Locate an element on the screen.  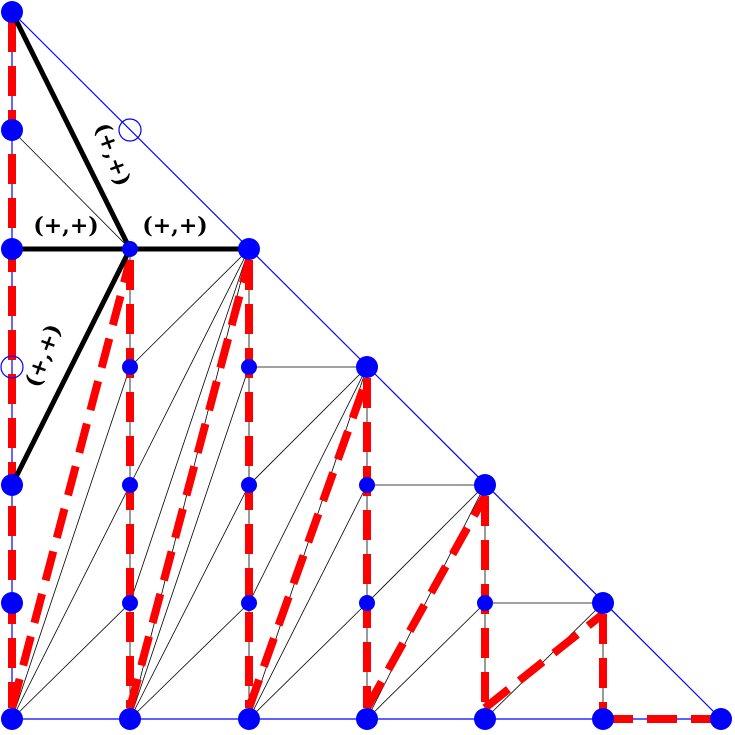
label-lower-diagonal: (+,+) is located at coordinates (43, 355).